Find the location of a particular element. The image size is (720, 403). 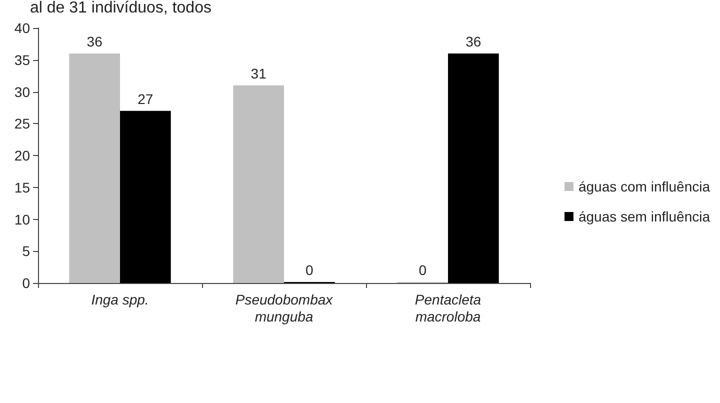

y-tick-label: 30 is located at coordinates (22, 92).